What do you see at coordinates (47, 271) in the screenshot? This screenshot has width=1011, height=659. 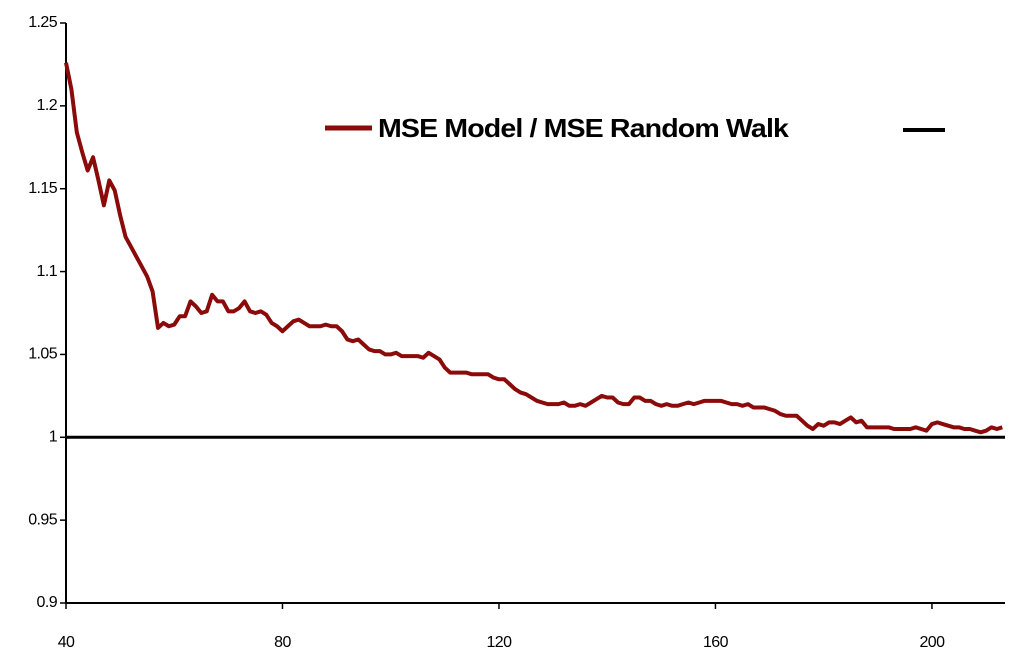 I see `y-tick-label: 1.1` at bounding box center [47, 271].